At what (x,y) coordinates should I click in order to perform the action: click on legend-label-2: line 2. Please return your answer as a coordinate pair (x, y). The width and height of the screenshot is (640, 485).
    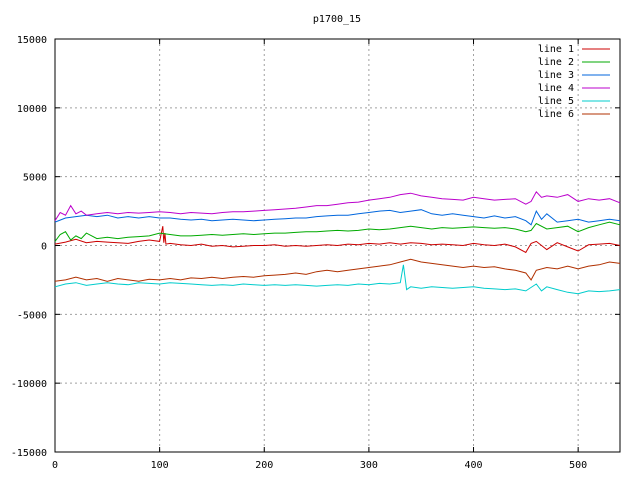
    Looking at the image, I should click on (556, 62).